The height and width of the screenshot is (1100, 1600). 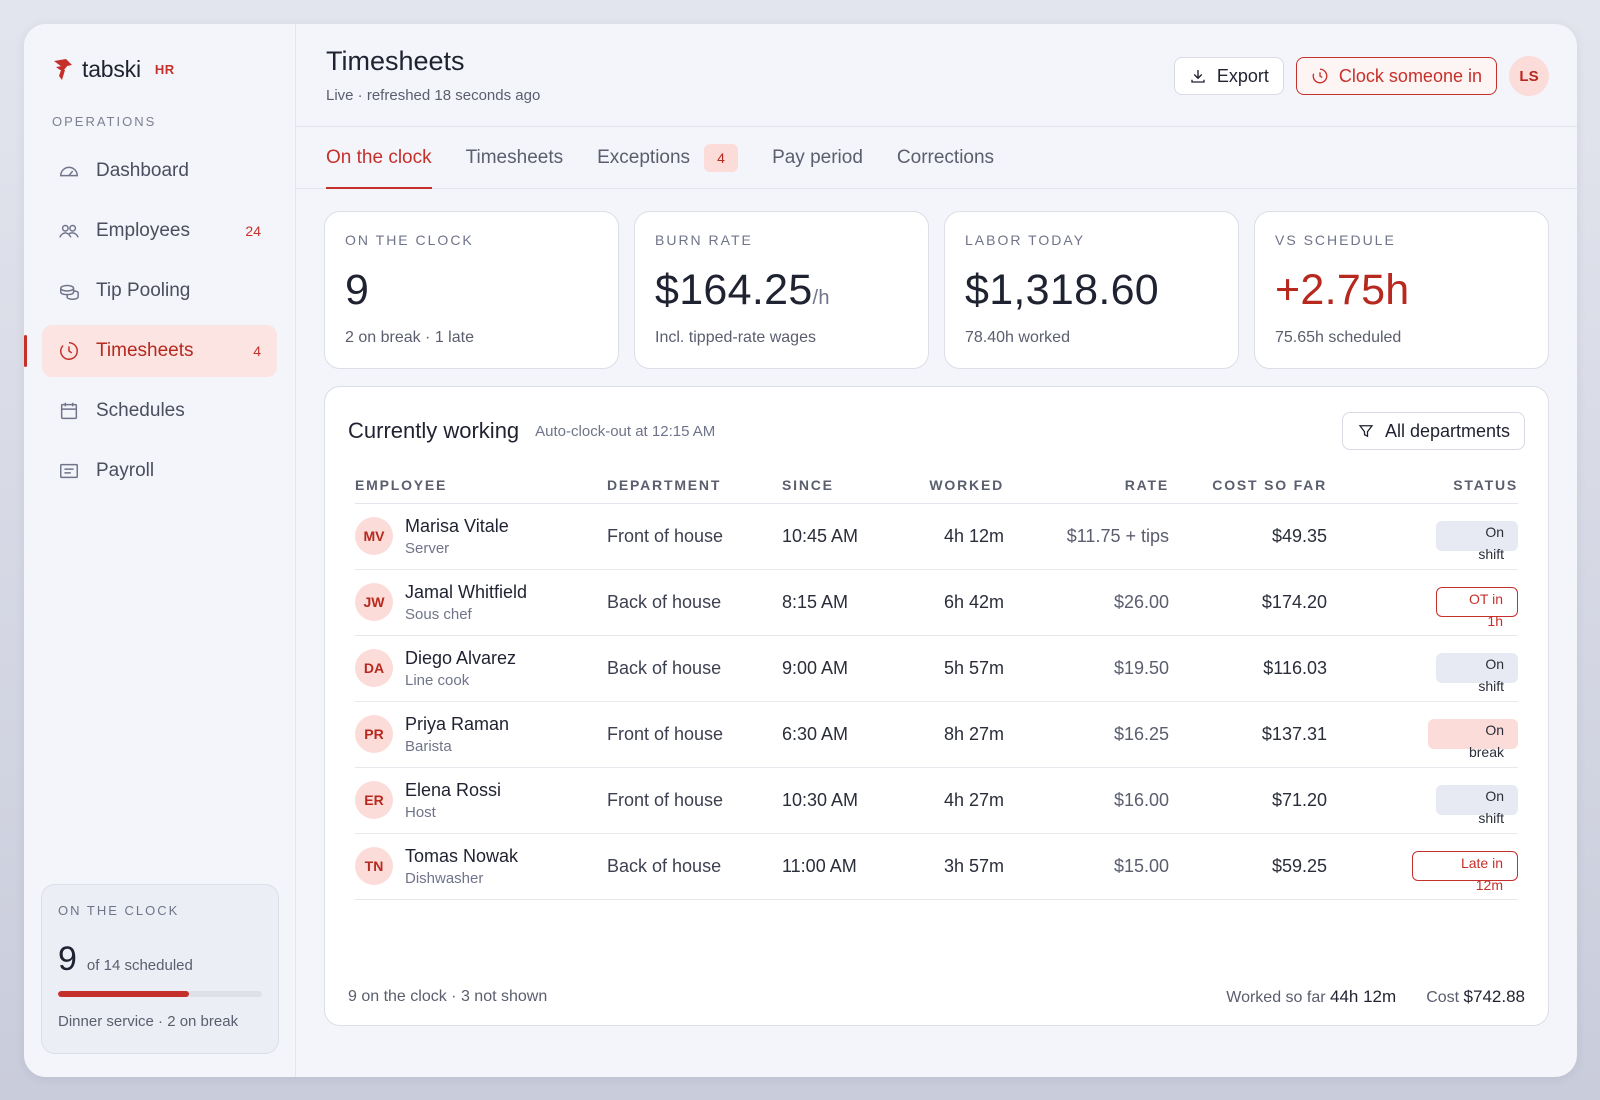 What do you see at coordinates (374, 668) in the screenshot?
I see `employee-avatar: DA` at bounding box center [374, 668].